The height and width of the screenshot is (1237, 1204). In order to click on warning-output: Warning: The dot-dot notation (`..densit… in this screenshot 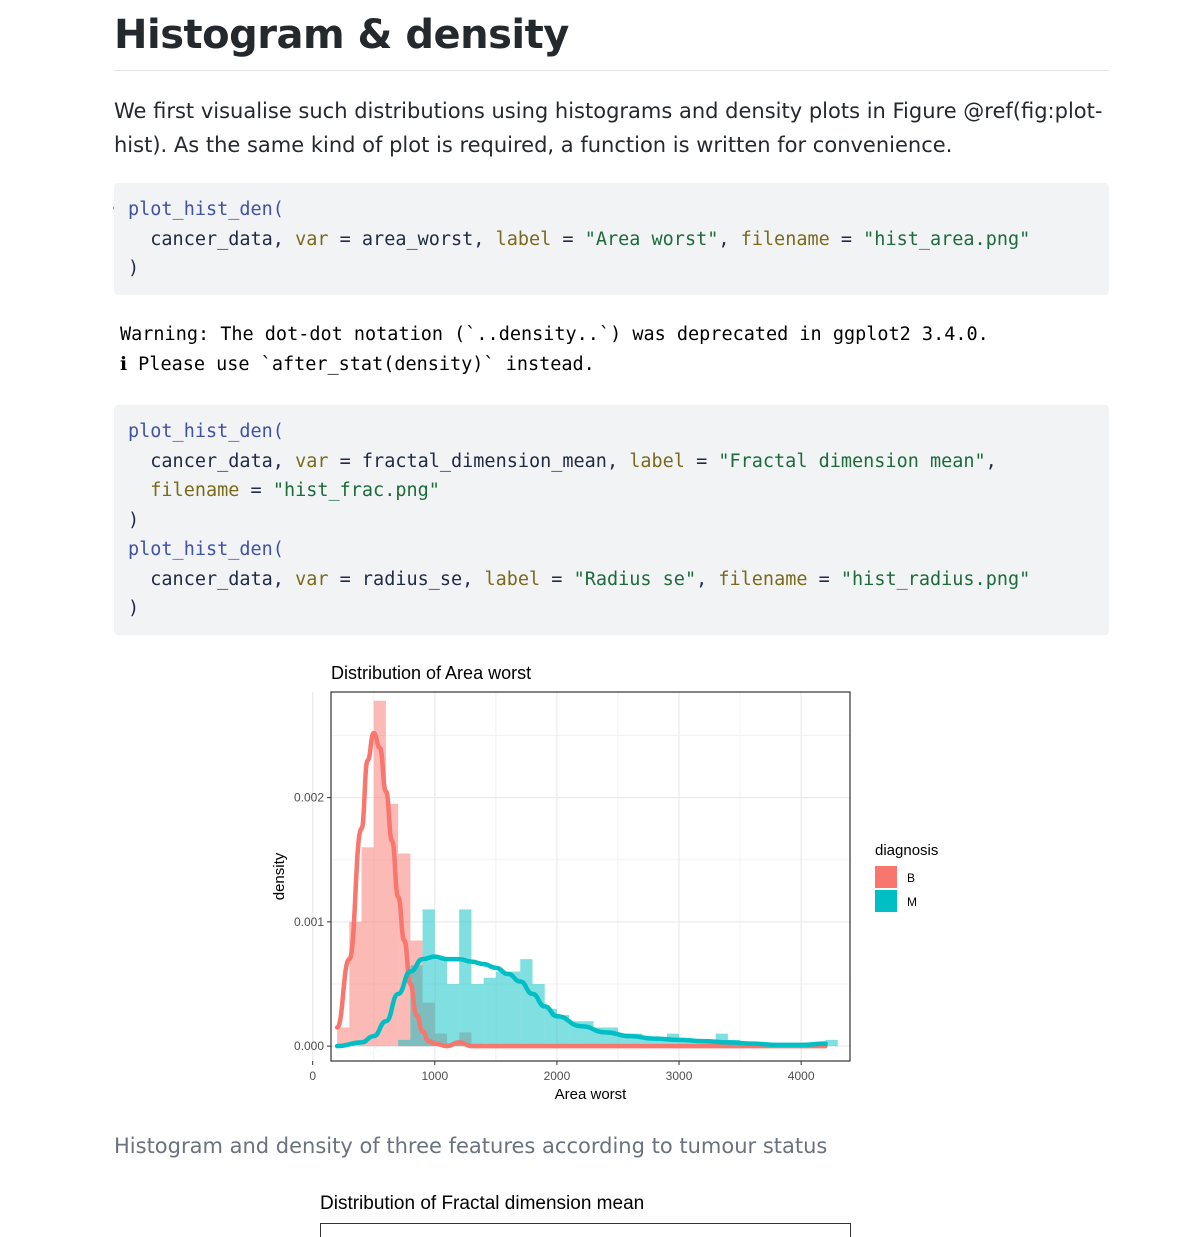, I will do `click(554, 350)`.